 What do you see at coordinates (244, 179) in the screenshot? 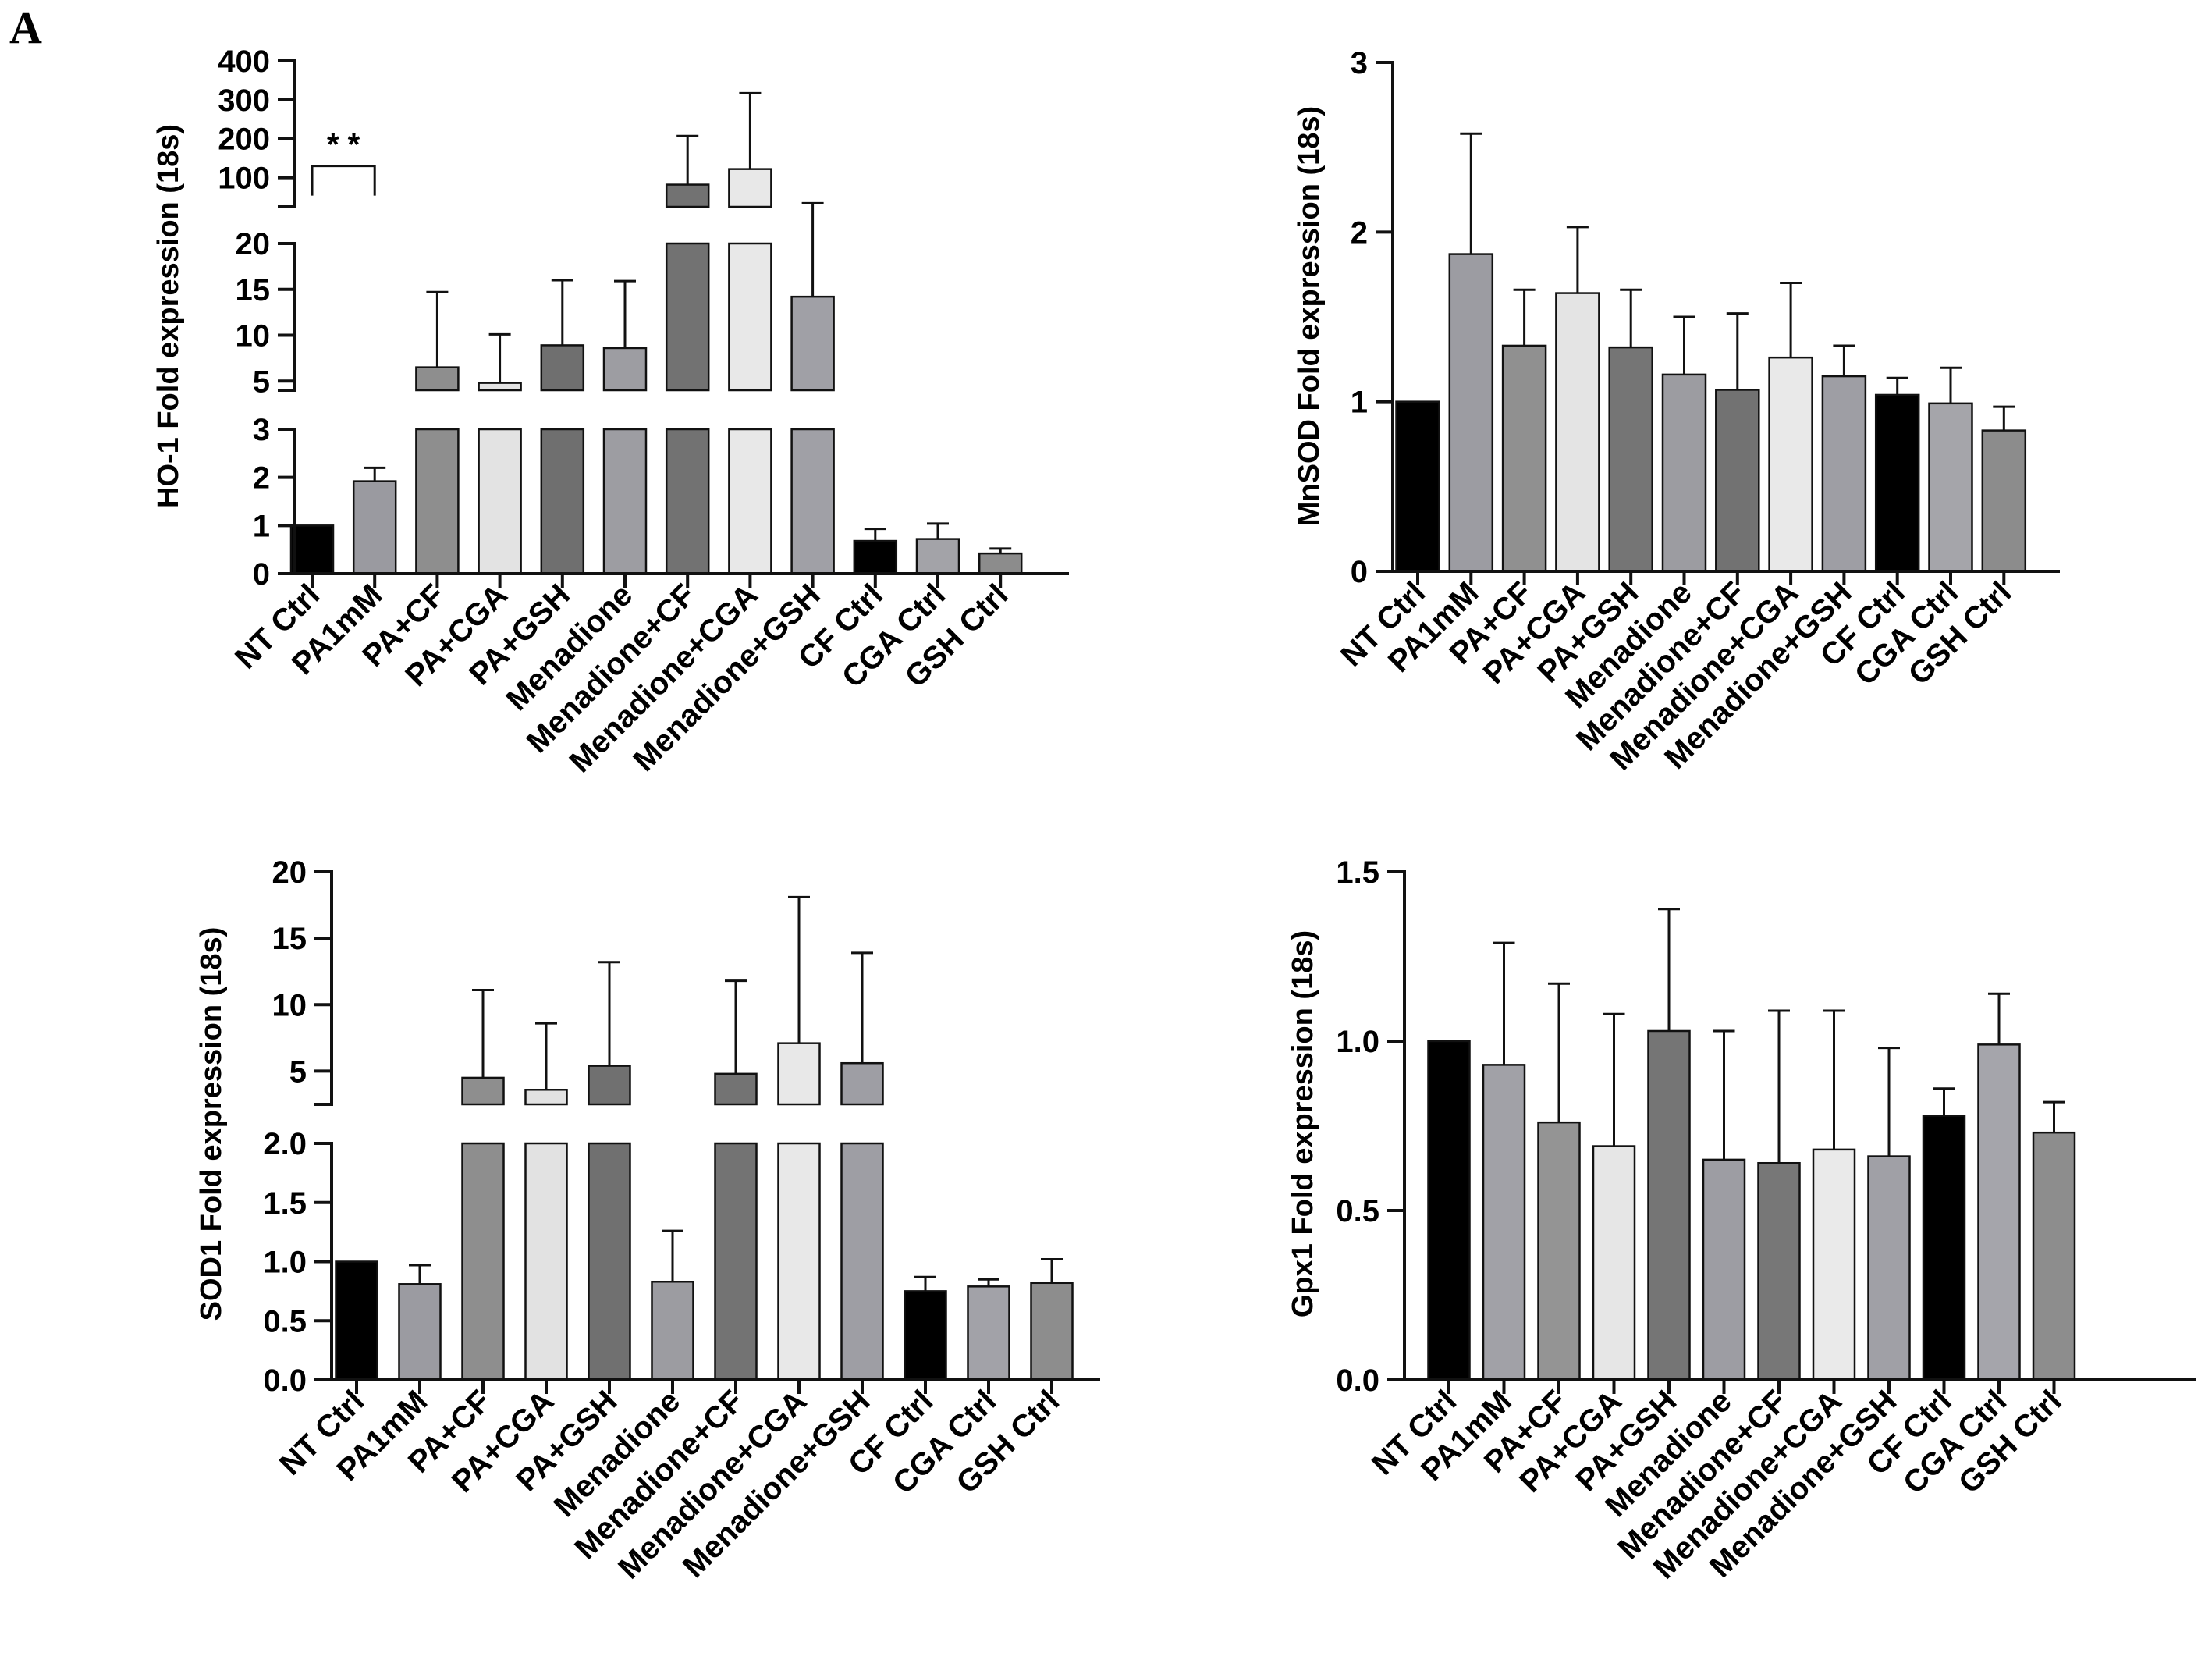
I see `y-tick-label: 100` at bounding box center [244, 179].